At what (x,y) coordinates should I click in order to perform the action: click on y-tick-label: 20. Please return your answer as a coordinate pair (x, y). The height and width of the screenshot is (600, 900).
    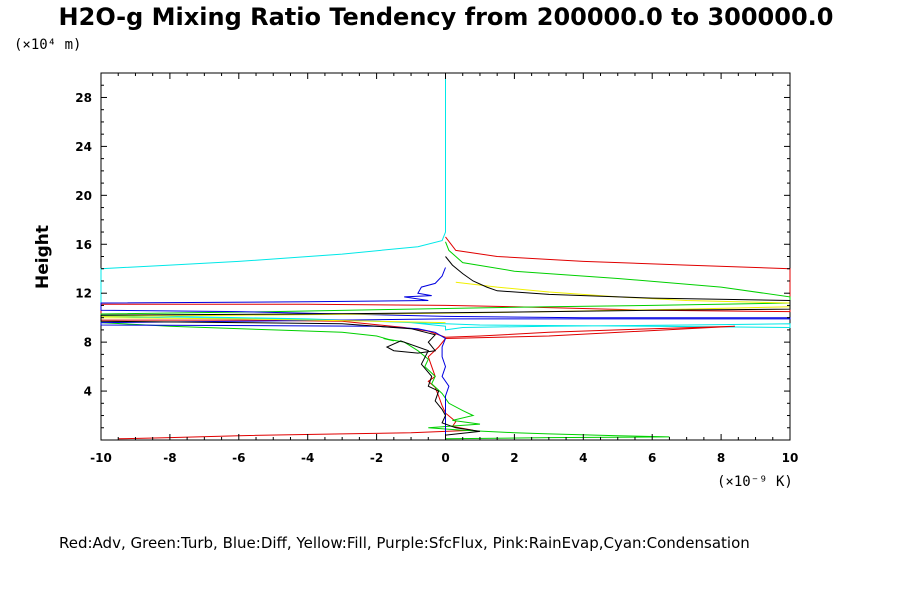
    Looking at the image, I should click on (83, 196).